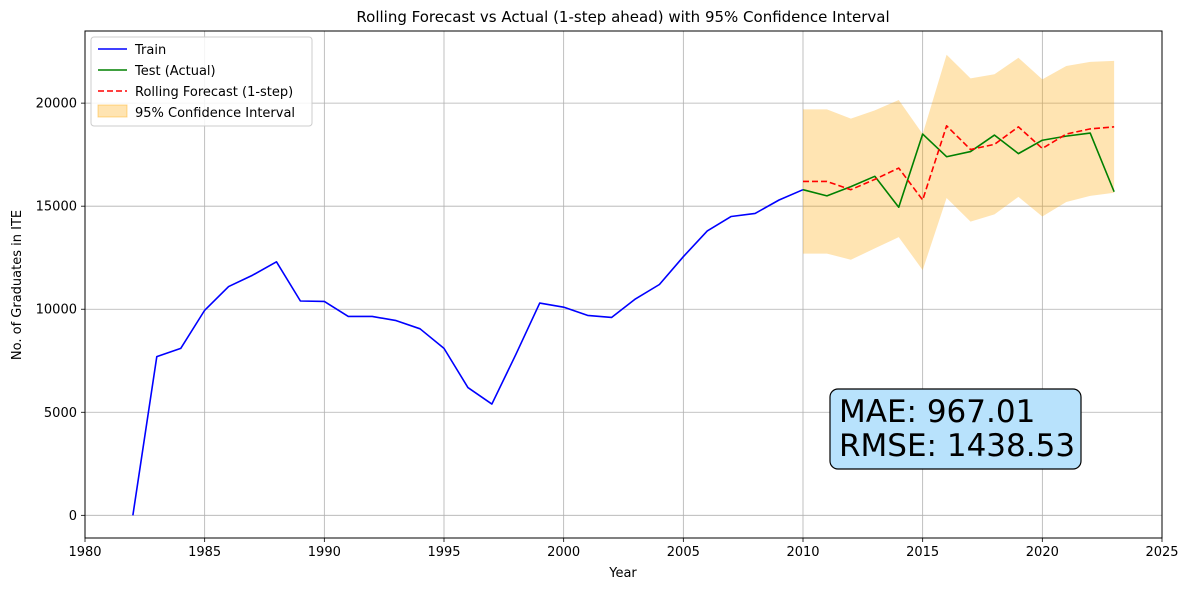 The height and width of the screenshot is (590, 1189). I want to click on legend-label-confidence-interval: 95% Confidence Interval, so click(215, 113).